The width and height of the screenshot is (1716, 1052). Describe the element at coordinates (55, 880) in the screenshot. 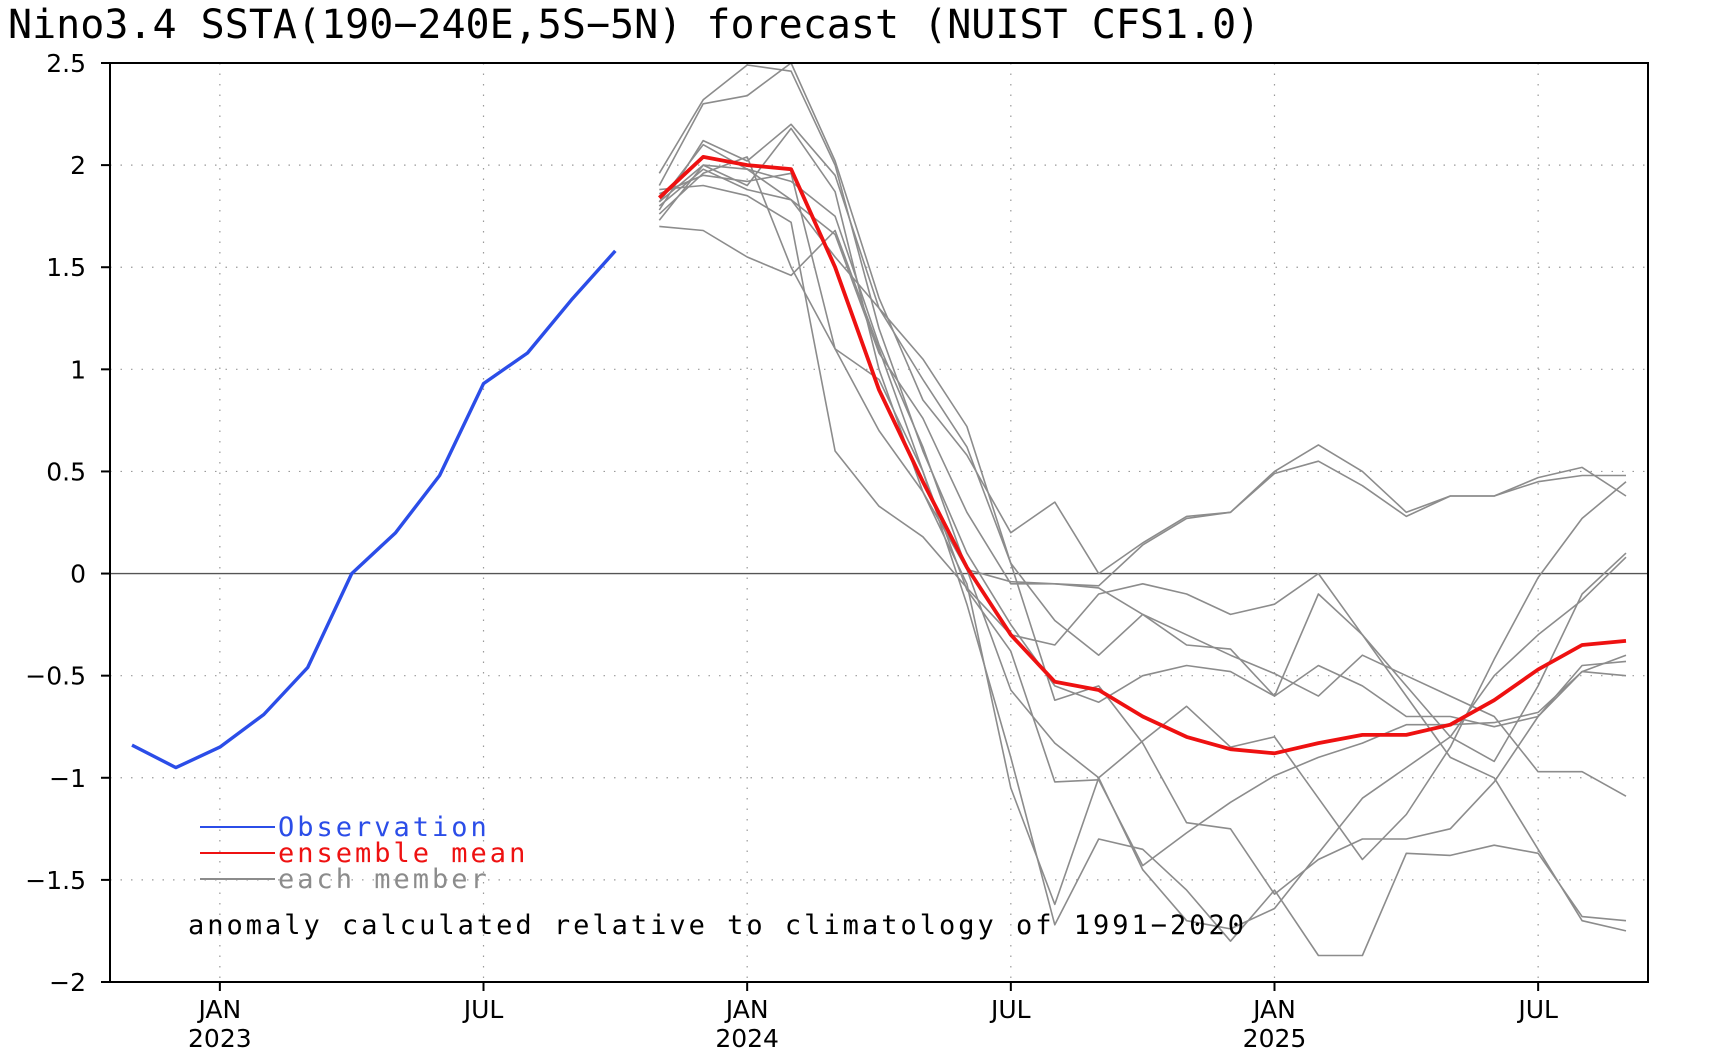

I see `y-tick-label: −1.5` at that location.